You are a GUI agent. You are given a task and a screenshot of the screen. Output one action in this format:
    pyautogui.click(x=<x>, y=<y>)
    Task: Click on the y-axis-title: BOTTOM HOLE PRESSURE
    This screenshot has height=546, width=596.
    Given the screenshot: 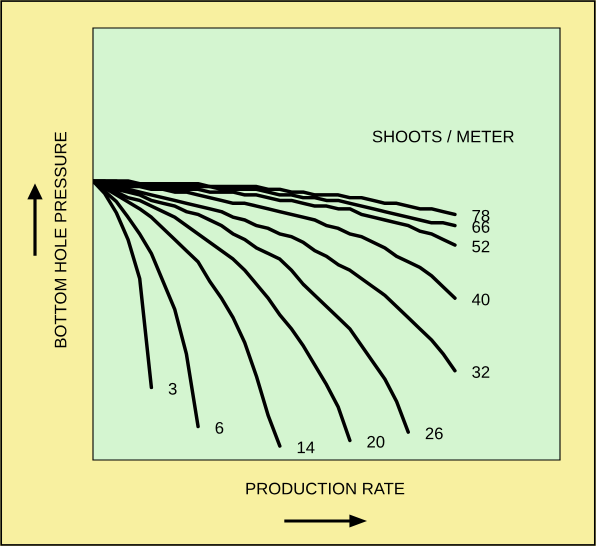 What is the action you would take?
    pyautogui.click(x=60, y=240)
    